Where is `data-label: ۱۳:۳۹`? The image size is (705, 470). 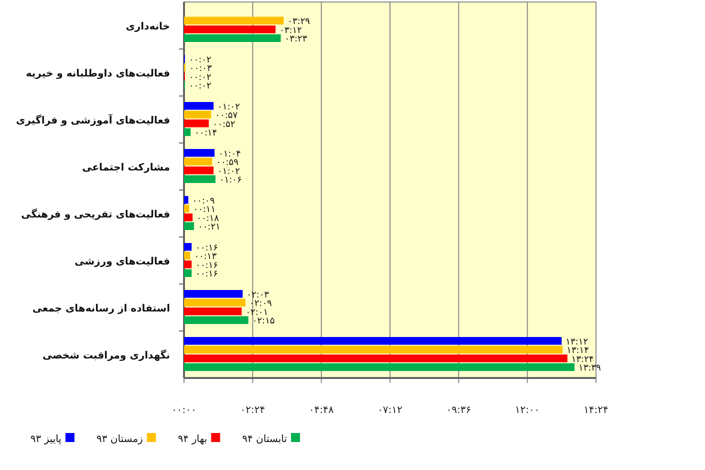
data-label: ۱۳:۳۹ is located at coordinates (590, 369).